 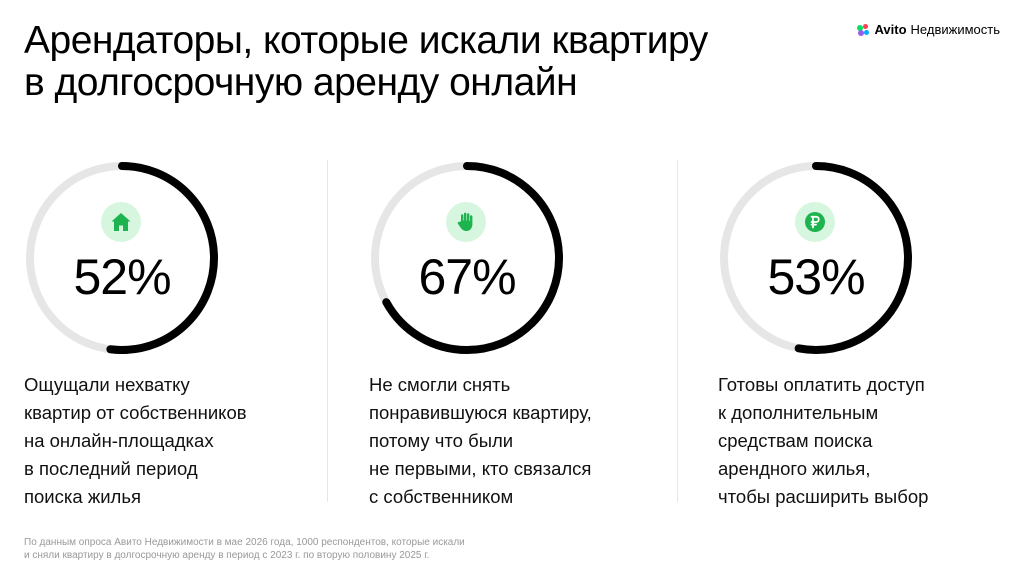 I want to click on ruble-icon-badge, so click(x=815, y=222).